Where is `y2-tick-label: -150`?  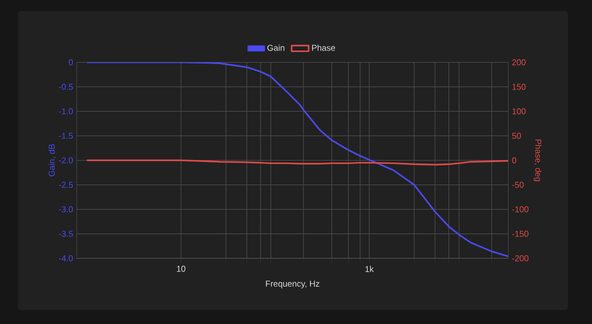 y2-tick-label: -150 is located at coordinates (520, 233).